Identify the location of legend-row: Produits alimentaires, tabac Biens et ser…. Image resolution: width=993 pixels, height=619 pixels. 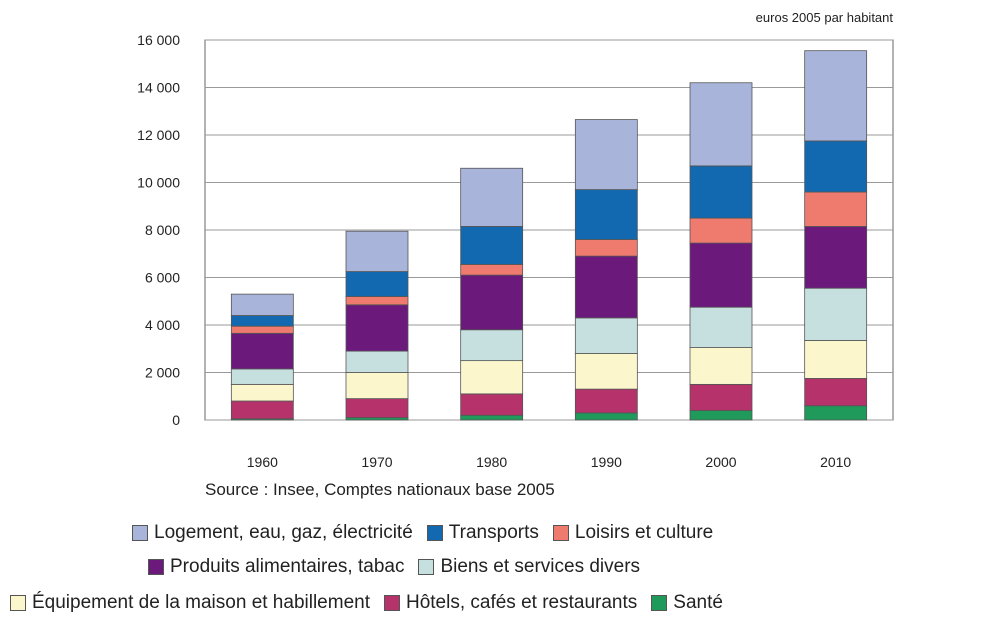
(401, 567).